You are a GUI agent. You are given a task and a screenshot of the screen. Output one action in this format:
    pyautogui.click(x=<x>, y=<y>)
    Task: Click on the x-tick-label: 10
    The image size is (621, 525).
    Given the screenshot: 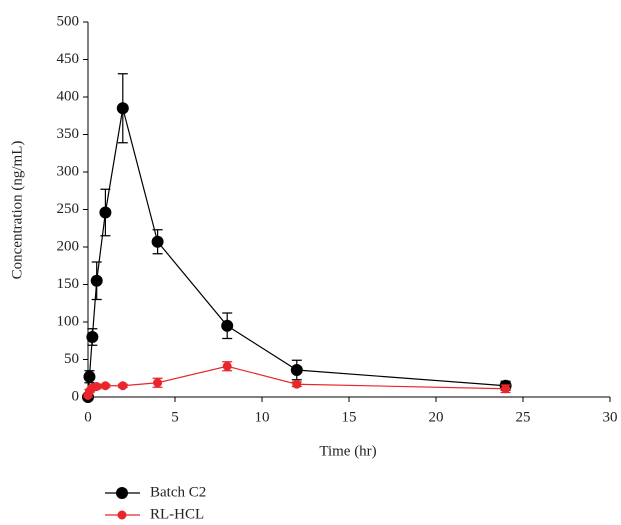 What is the action you would take?
    pyautogui.click(x=262, y=417)
    